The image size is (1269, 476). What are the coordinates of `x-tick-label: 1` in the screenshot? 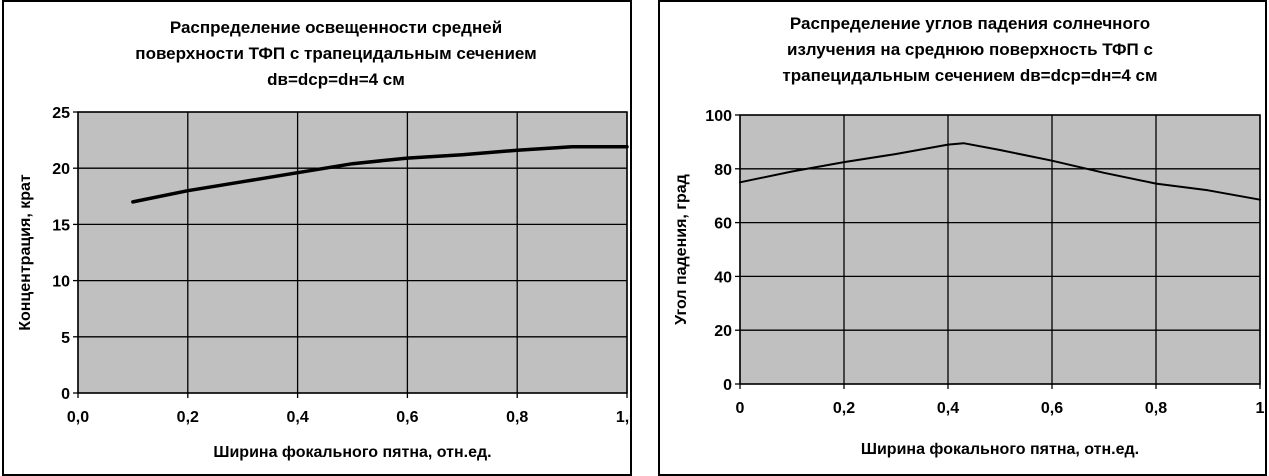 It's located at (1260, 408).